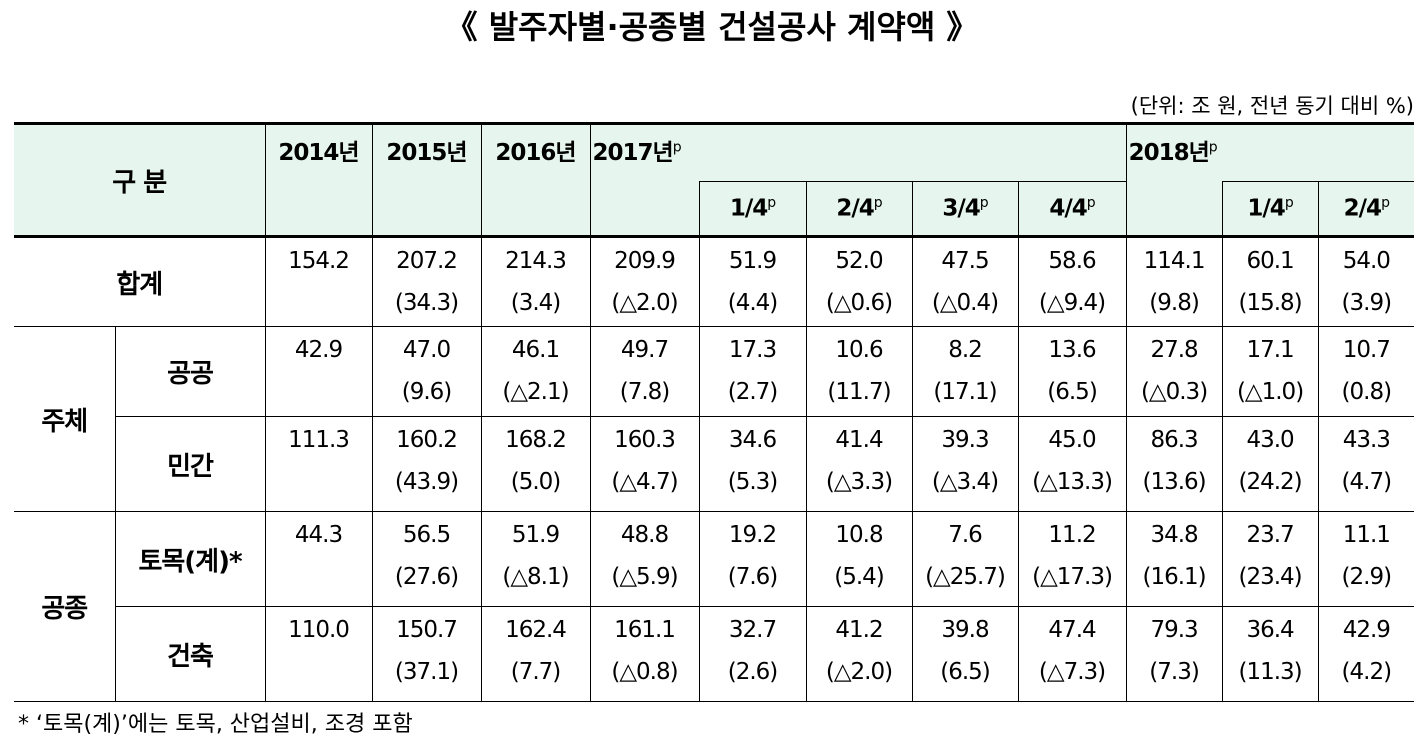 This screenshot has width=1424, height=740. Describe the element at coordinates (961, 208) in the screenshot. I see `header-label: 3/4` at that location.